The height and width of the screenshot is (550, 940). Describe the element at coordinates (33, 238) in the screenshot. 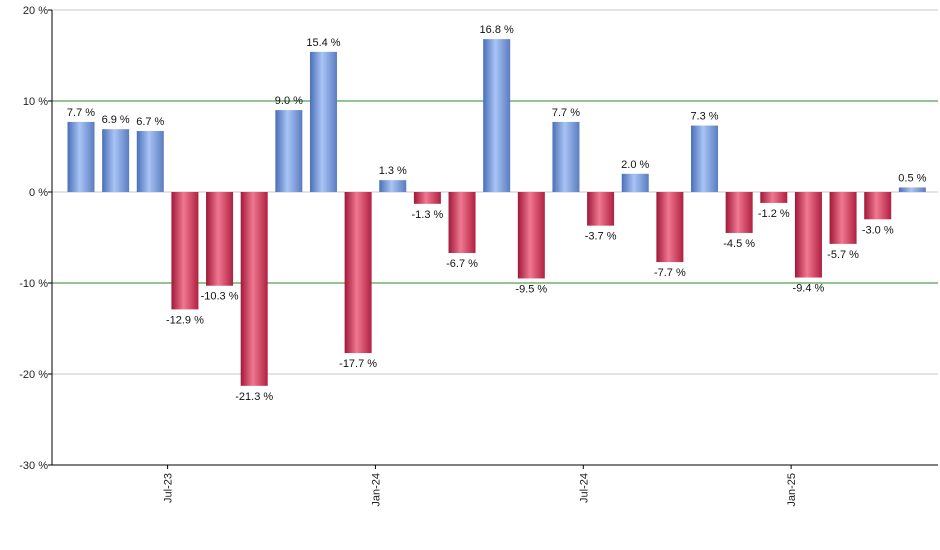

I see `y-tick-labels: 20 % 10 % 0 % -10 % -20 % -30 %` at that location.